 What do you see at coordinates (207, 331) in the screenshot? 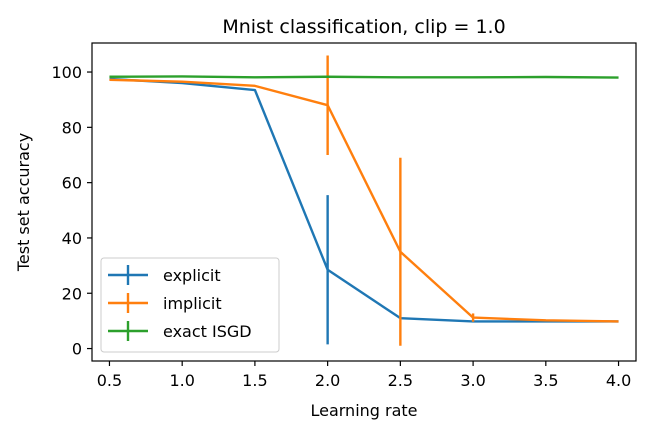
I see `legend-label-exact-isgd: exact ISGD` at bounding box center [207, 331].